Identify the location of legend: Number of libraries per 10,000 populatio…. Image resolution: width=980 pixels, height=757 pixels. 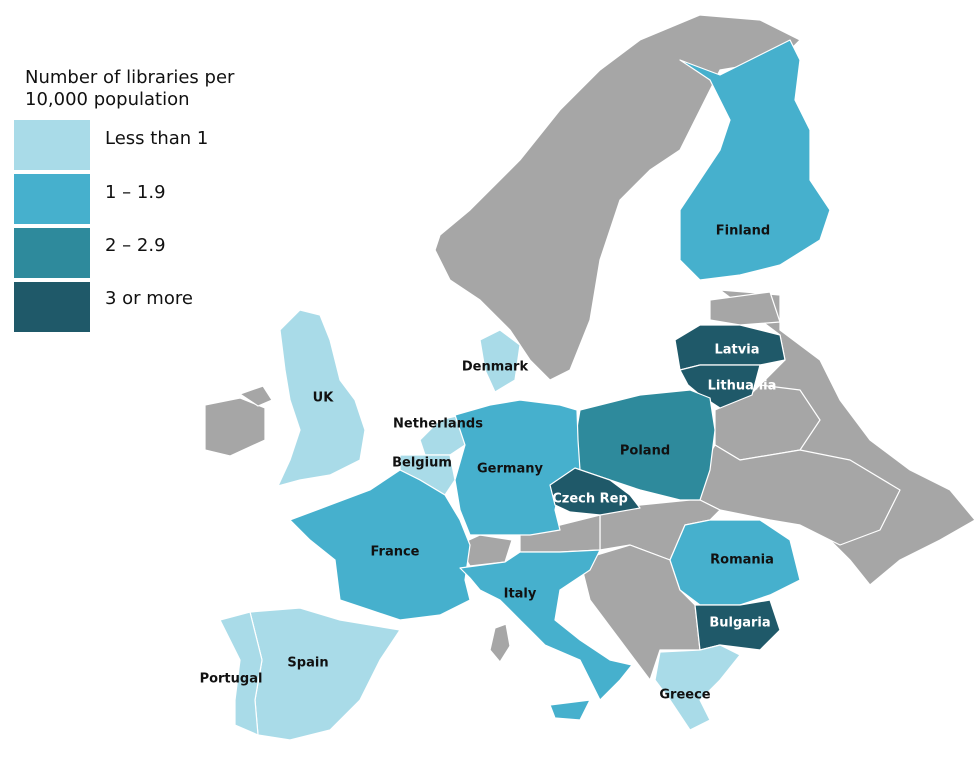
(124, 199).